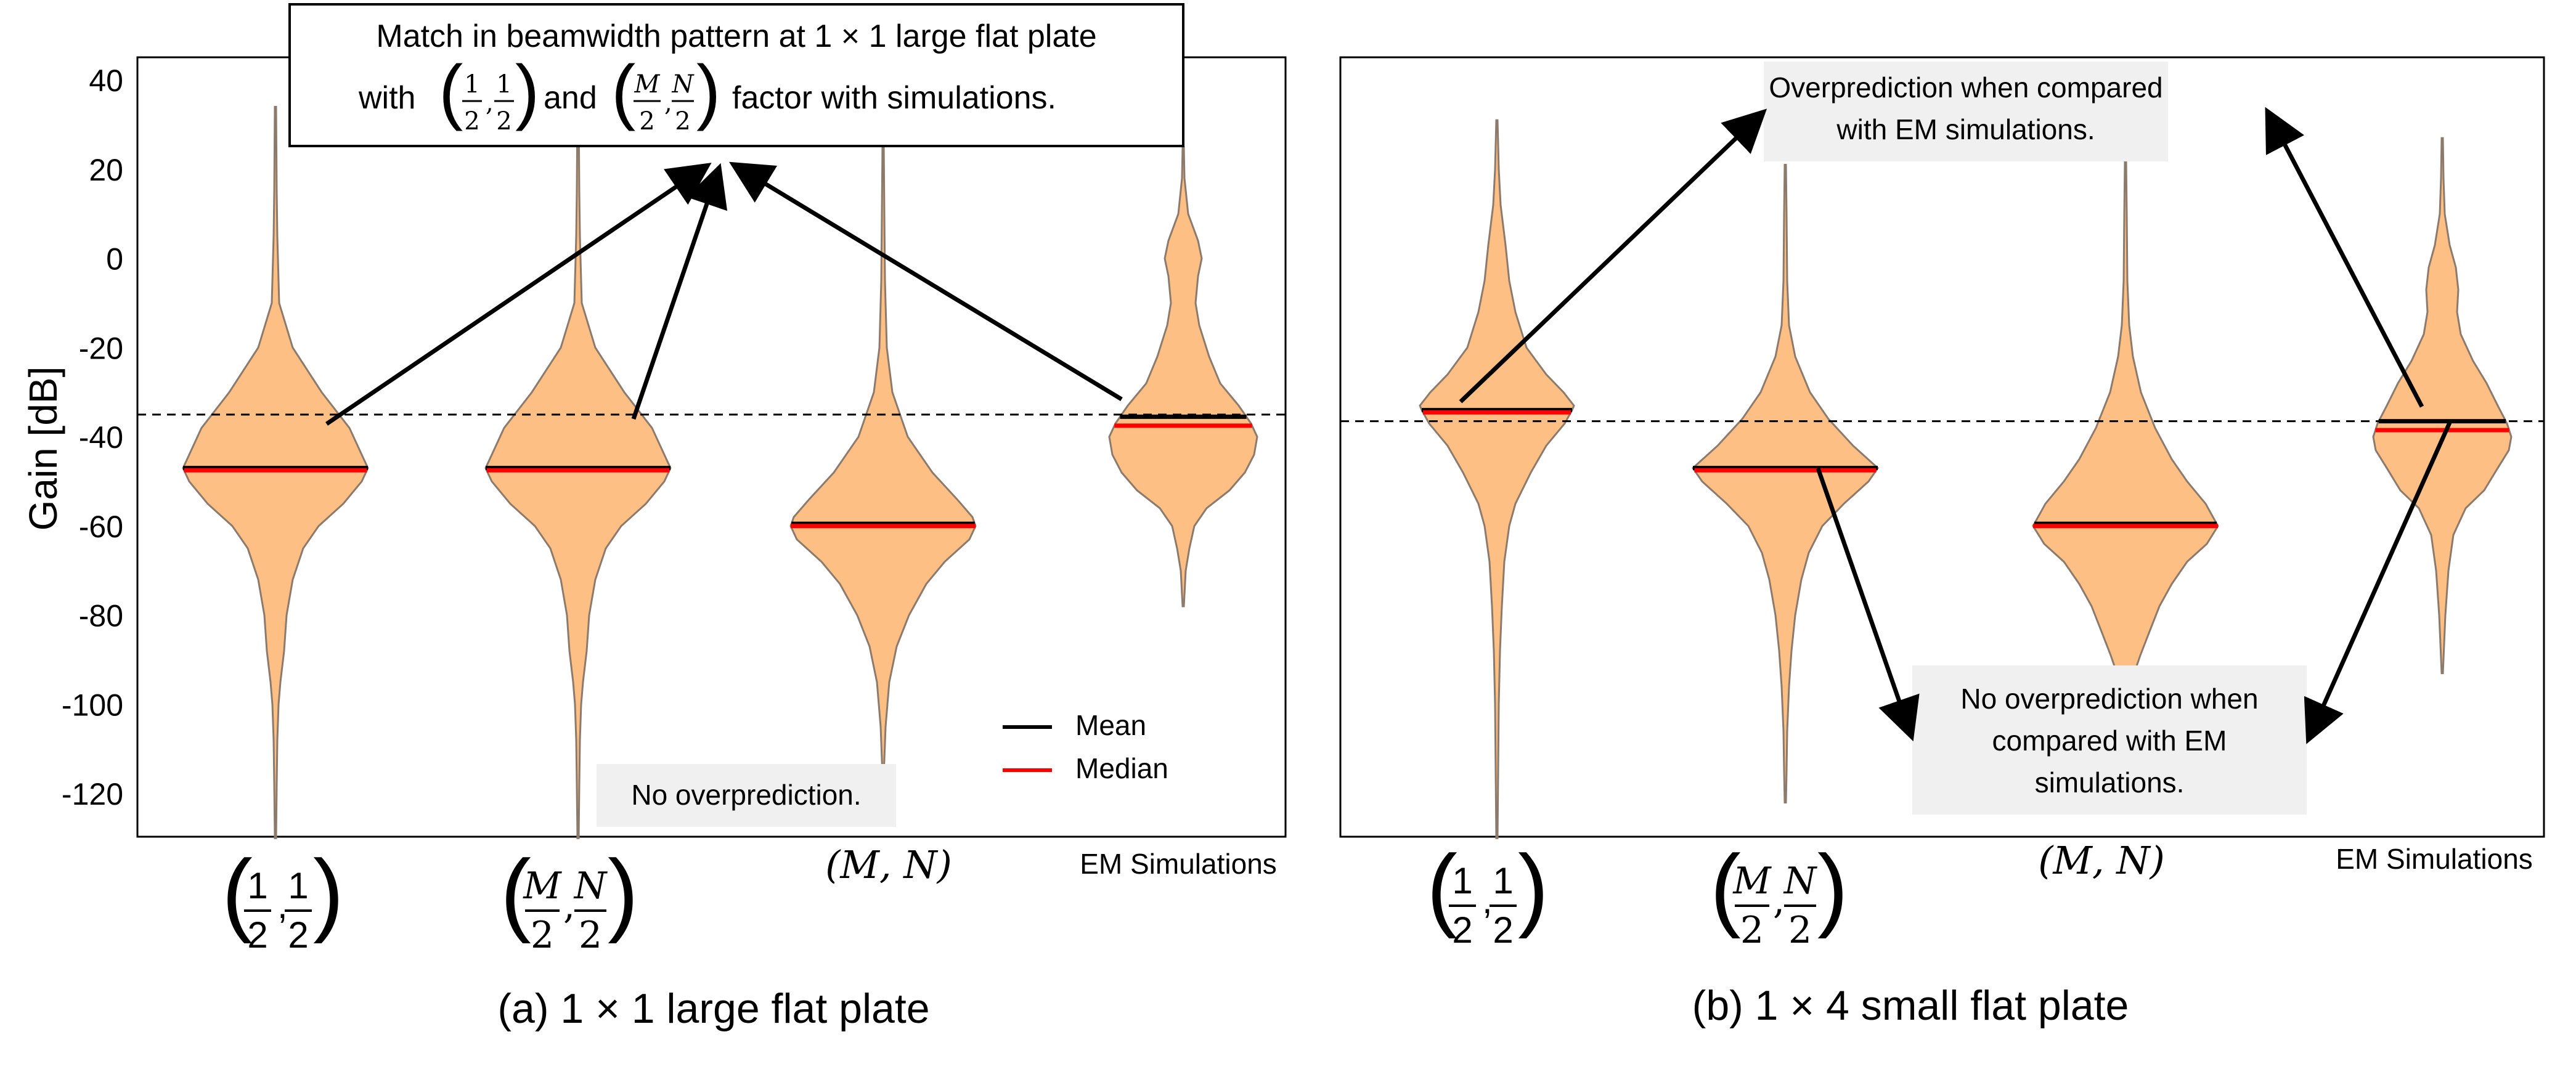 This screenshot has width=2576, height=1069. What do you see at coordinates (2101, 861) in the screenshot?
I see `x-tick-label-b-3: (M, N)` at bounding box center [2101, 861].